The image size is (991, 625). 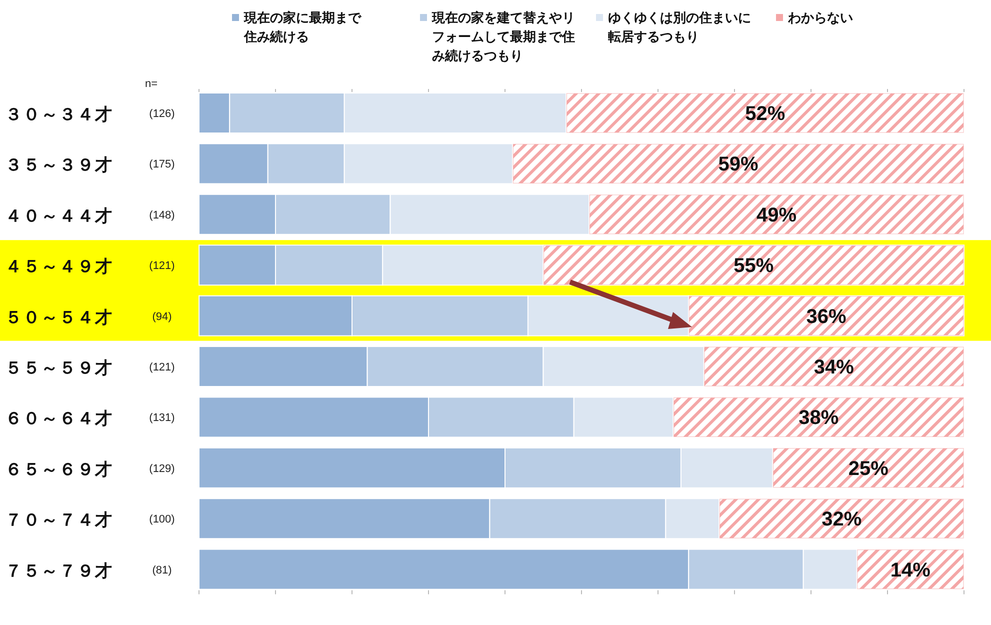 What do you see at coordinates (59, 368) in the screenshot?
I see `y-tick-label: ５５～５９才` at bounding box center [59, 368].